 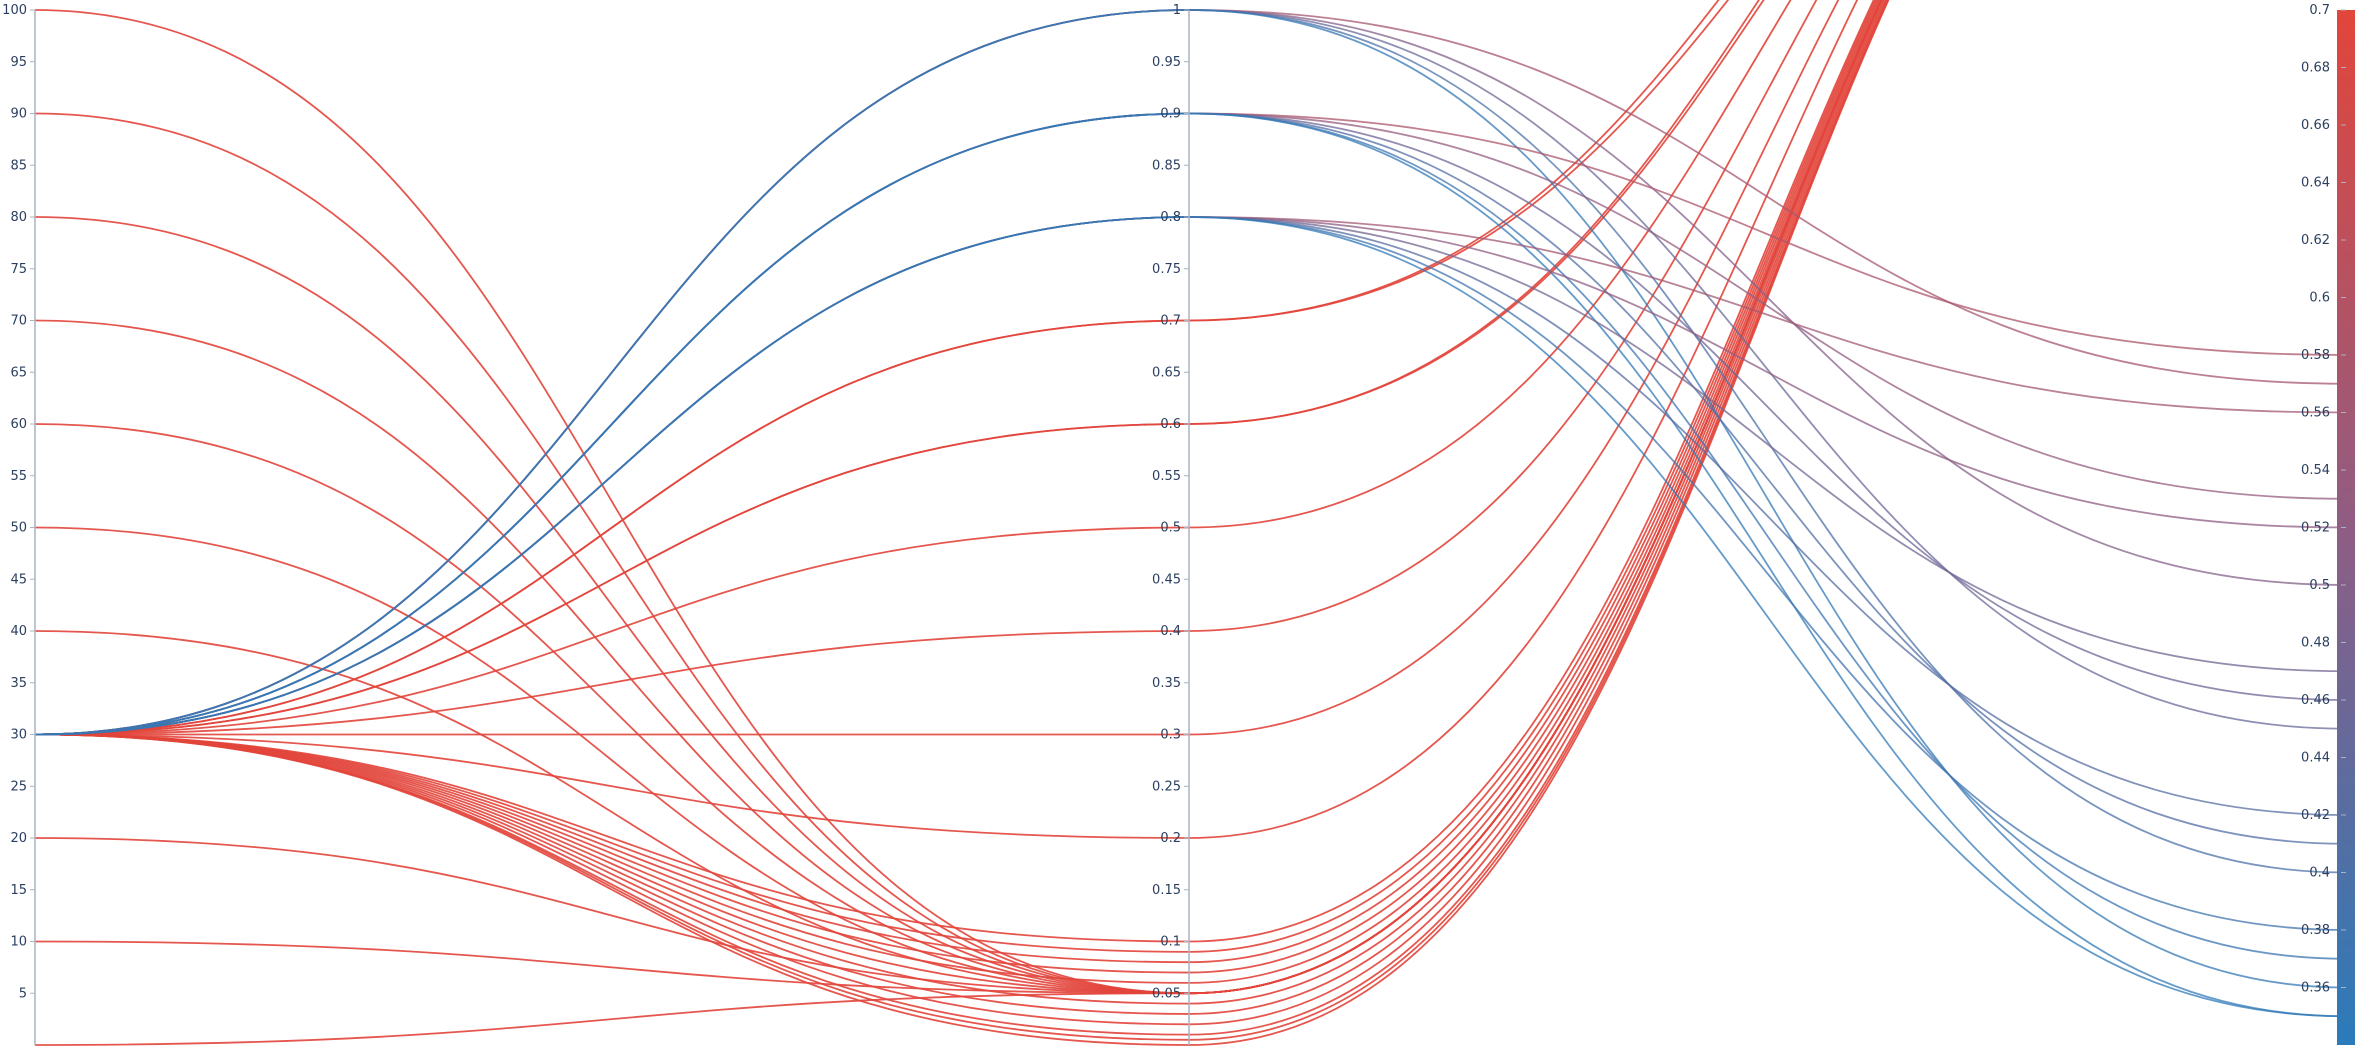 I want to click on axis-1-tick-label-8: 0.45, so click(x=1166, y=579).